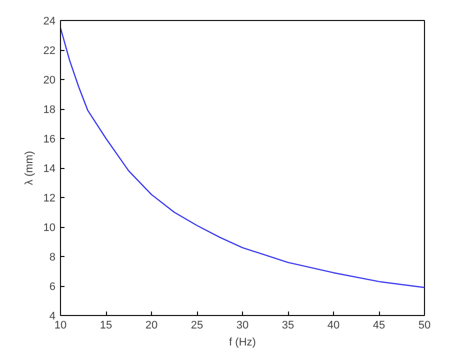 The width and height of the screenshot is (474, 355). What do you see at coordinates (49, 110) in the screenshot?
I see `y-tick-label: 18` at bounding box center [49, 110].